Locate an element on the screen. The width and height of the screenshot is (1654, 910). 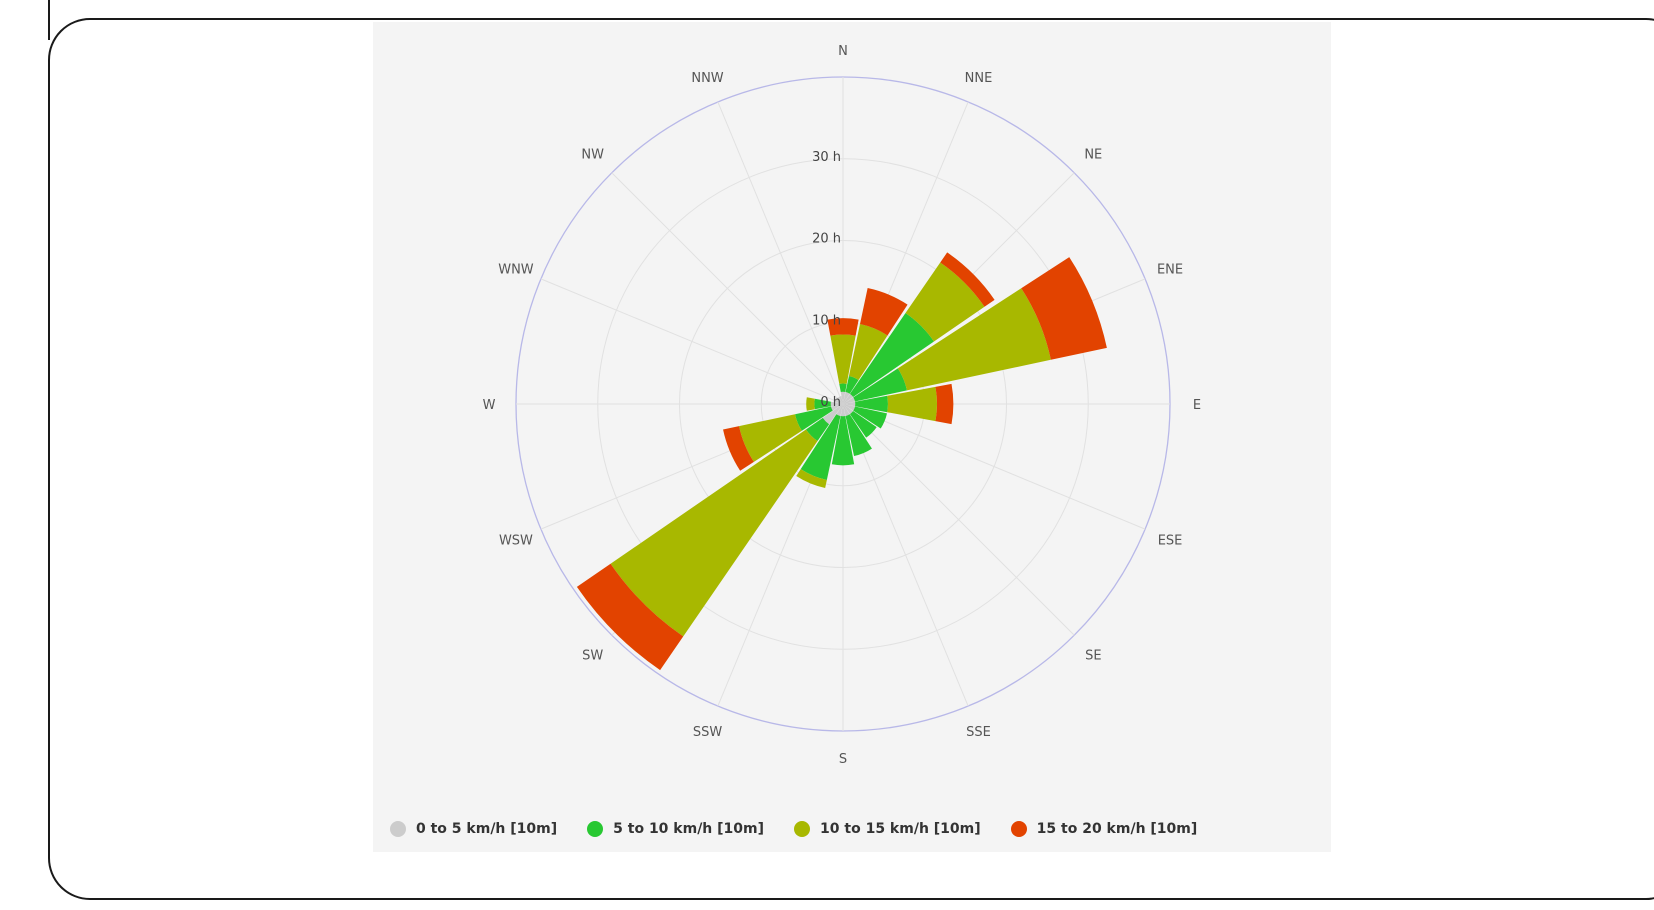
legend-item-5-10: 5 to 10 km/h [10m] is located at coordinates (675, 829).